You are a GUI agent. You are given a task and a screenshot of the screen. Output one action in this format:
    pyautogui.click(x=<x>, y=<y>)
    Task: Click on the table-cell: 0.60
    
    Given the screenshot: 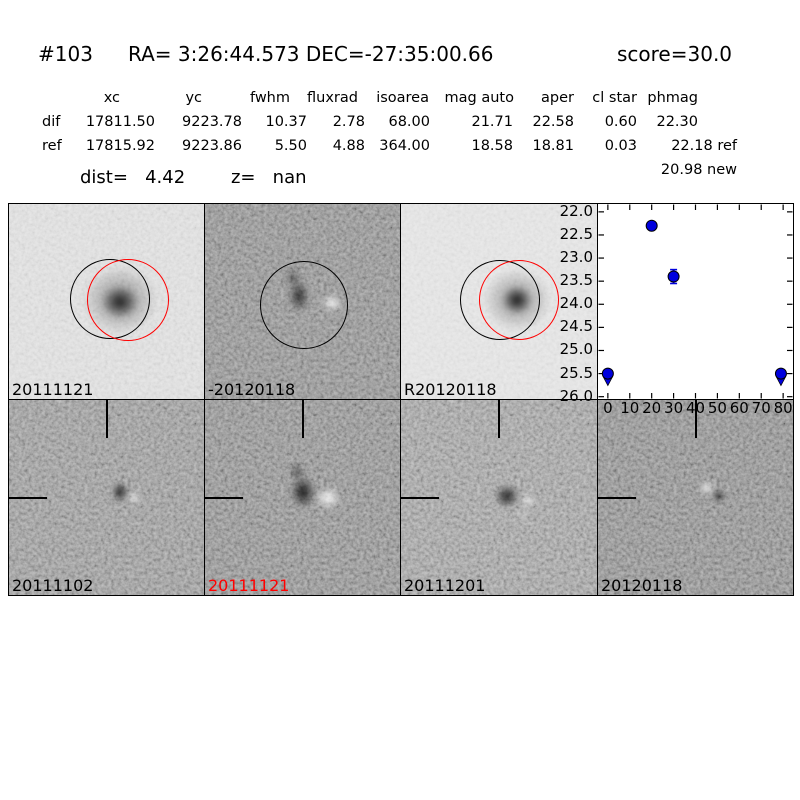 What is the action you would take?
    pyautogui.click(x=620, y=122)
    